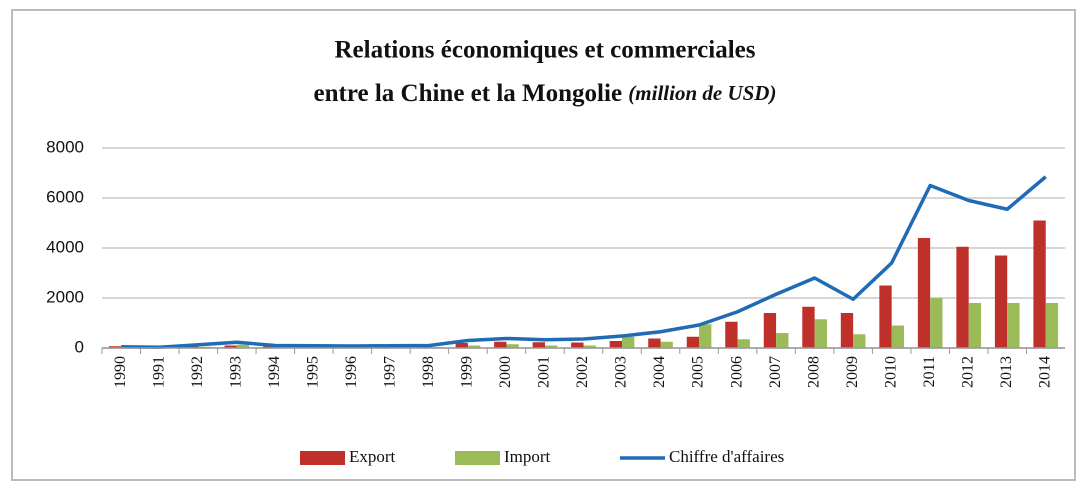 The width and height of the screenshot is (1091, 498). What do you see at coordinates (1044, 372) in the screenshot?
I see `x-tick-label: 2014` at bounding box center [1044, 372].